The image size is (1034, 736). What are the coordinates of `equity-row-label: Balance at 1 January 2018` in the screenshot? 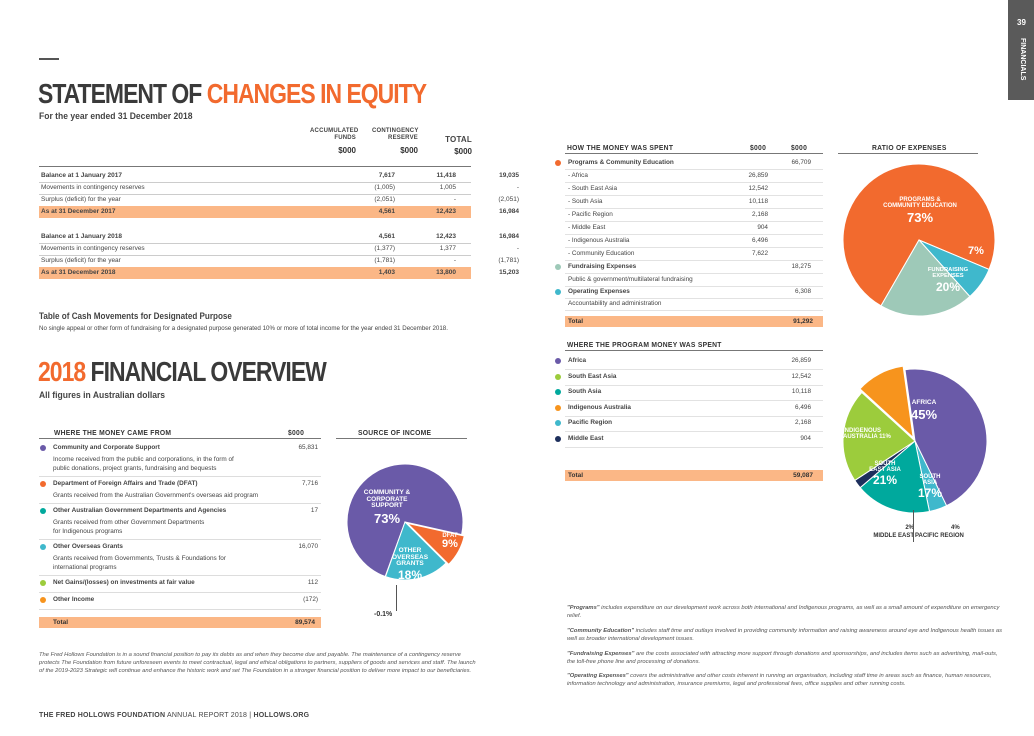 It's located at (81, 236).